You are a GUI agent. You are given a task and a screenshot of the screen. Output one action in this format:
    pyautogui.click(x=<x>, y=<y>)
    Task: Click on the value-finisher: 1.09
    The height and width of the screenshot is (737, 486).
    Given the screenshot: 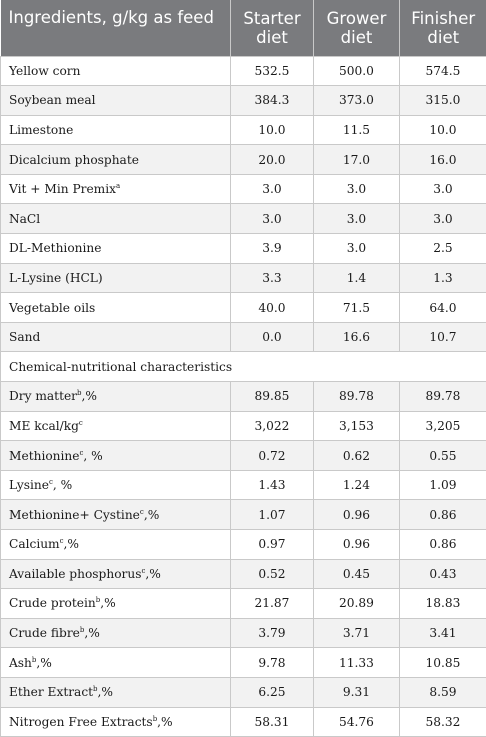 What is the action you would take?
    pyautogui.click(x=443, y=485)
    